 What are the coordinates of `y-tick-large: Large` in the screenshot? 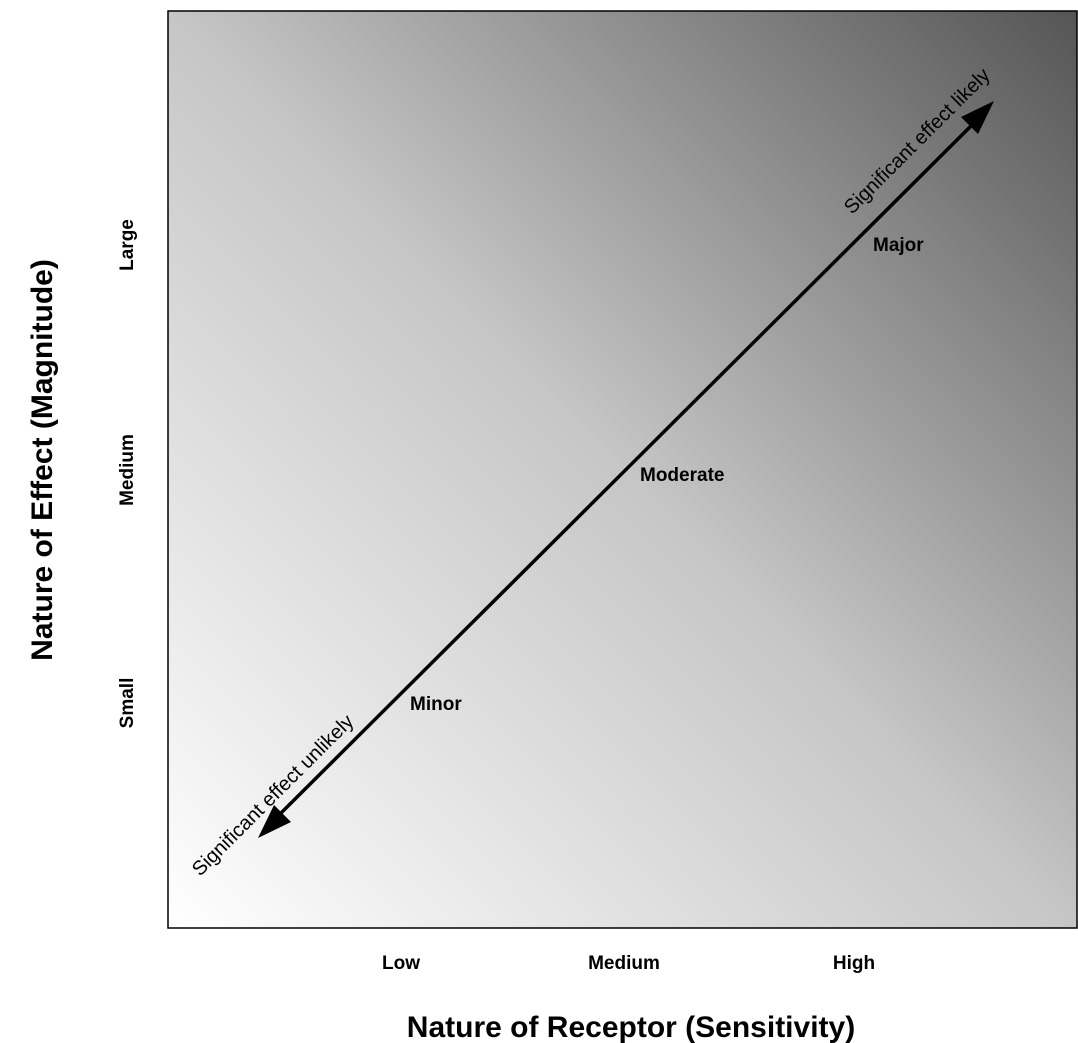 It's located at (127, 245).